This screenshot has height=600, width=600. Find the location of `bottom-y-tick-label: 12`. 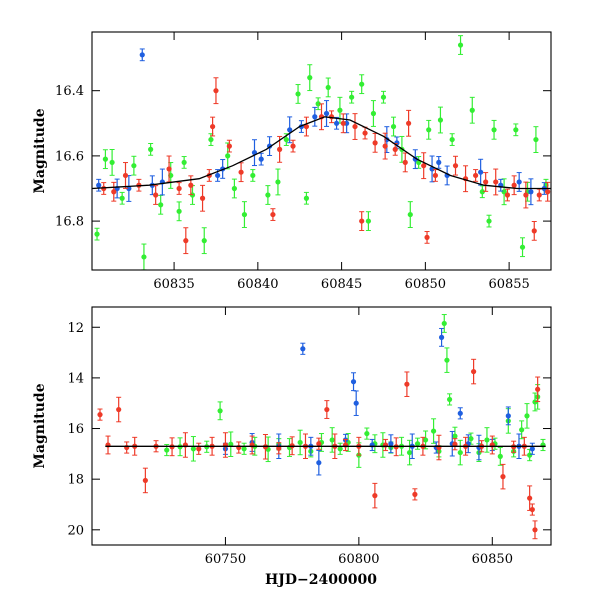

bottom-y-tick-label: 12 is located at coordinates (75, 328).